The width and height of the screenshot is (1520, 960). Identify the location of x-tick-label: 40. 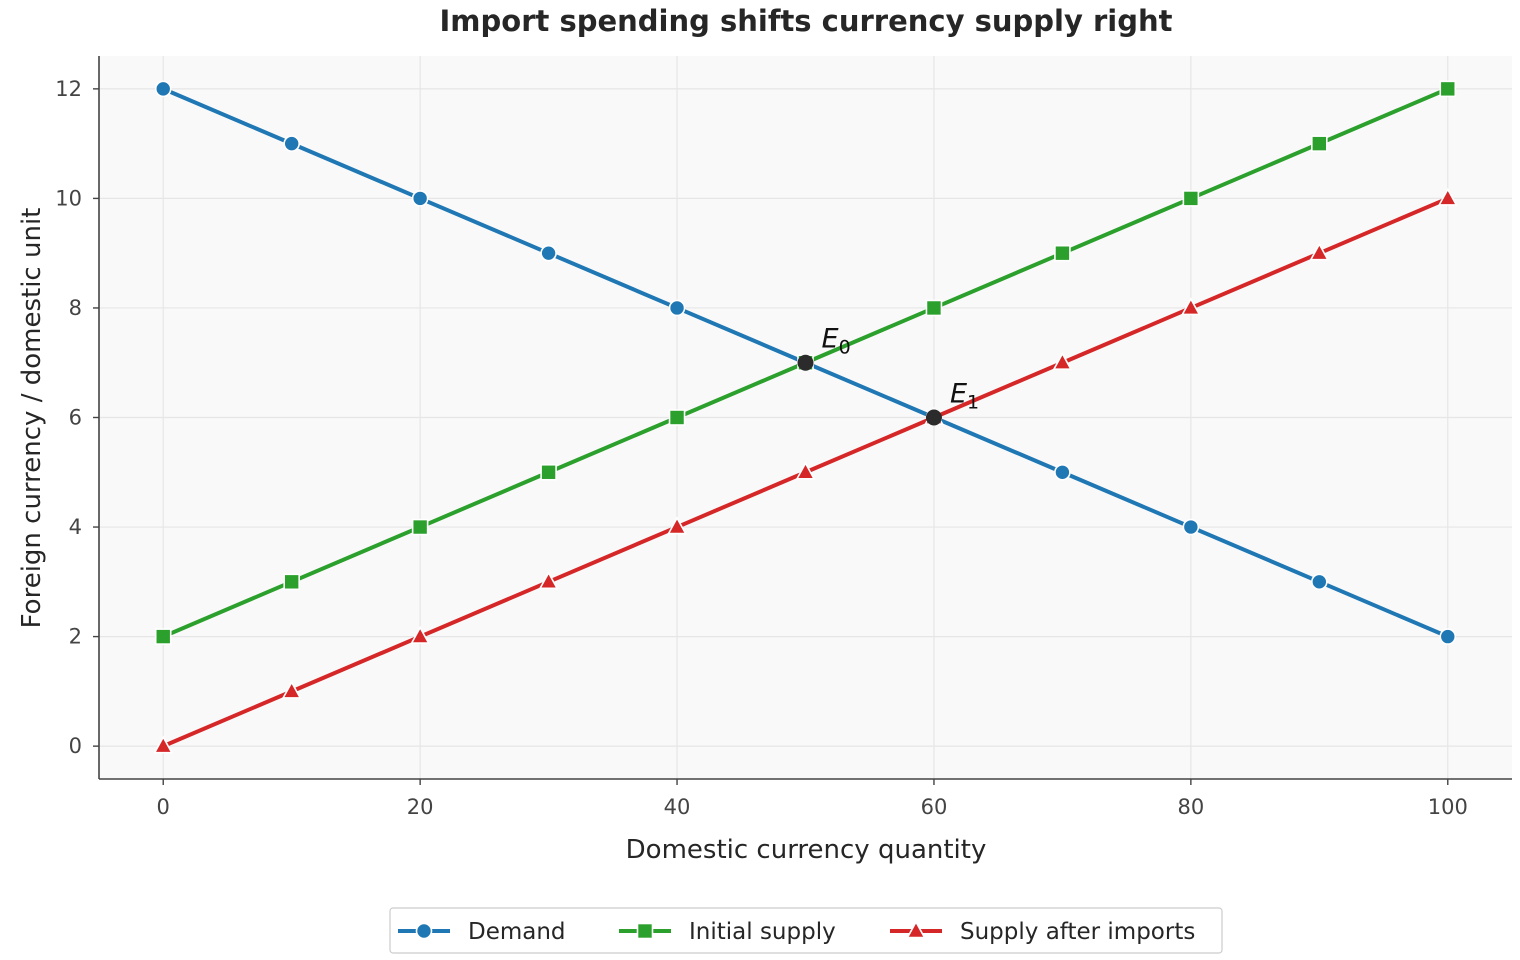
(677, 807).